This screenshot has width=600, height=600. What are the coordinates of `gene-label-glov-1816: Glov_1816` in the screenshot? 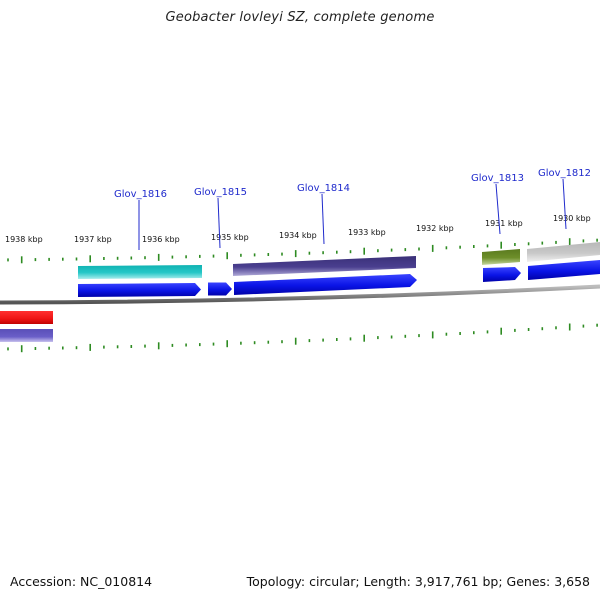 It's located at (140, 194).